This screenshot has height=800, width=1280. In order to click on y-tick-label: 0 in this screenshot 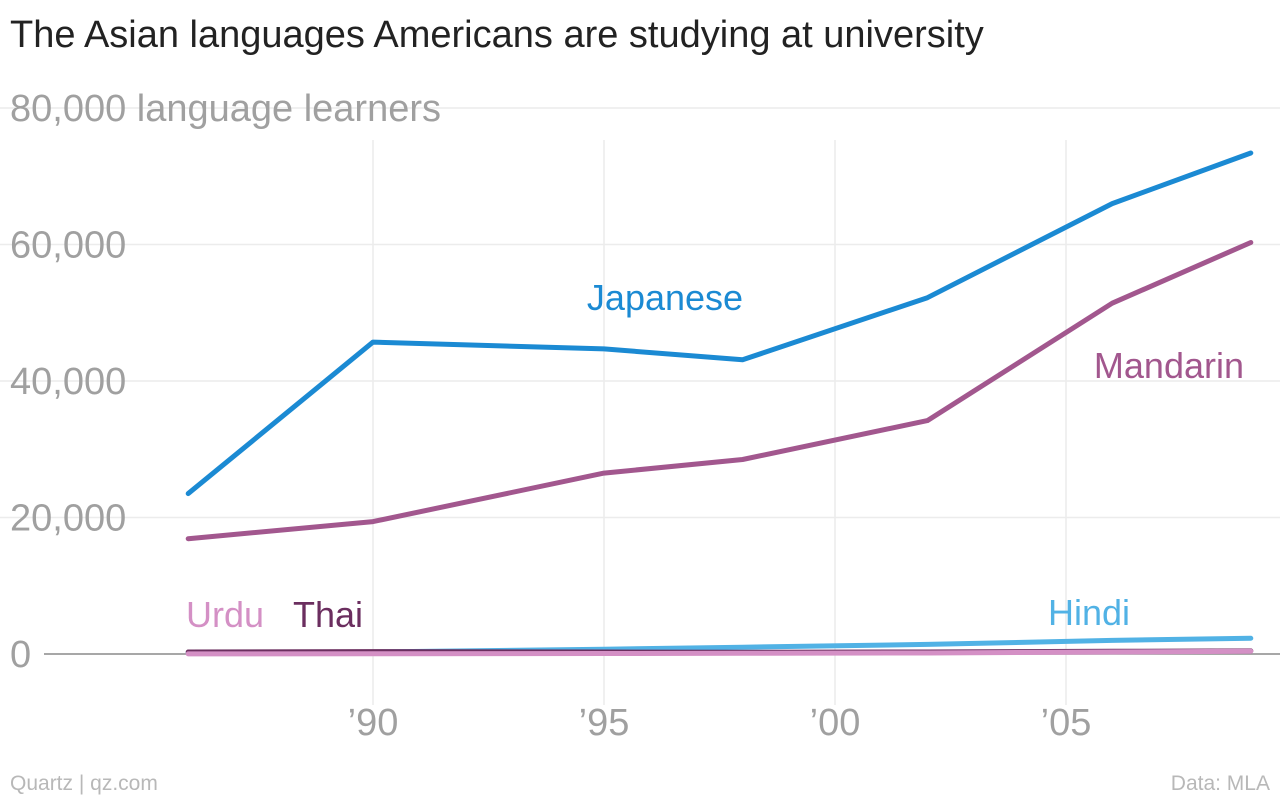, I will do `click(20, 655)`.